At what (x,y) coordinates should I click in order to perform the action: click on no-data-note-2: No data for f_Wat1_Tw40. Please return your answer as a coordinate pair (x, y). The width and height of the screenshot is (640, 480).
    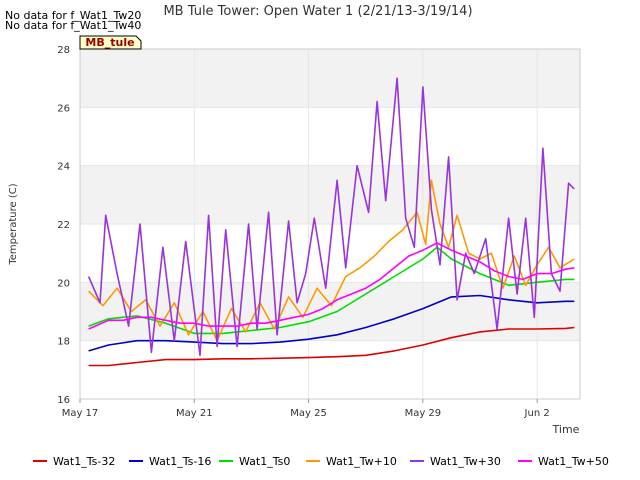
    Looking at the image, I should click on (73, 25).